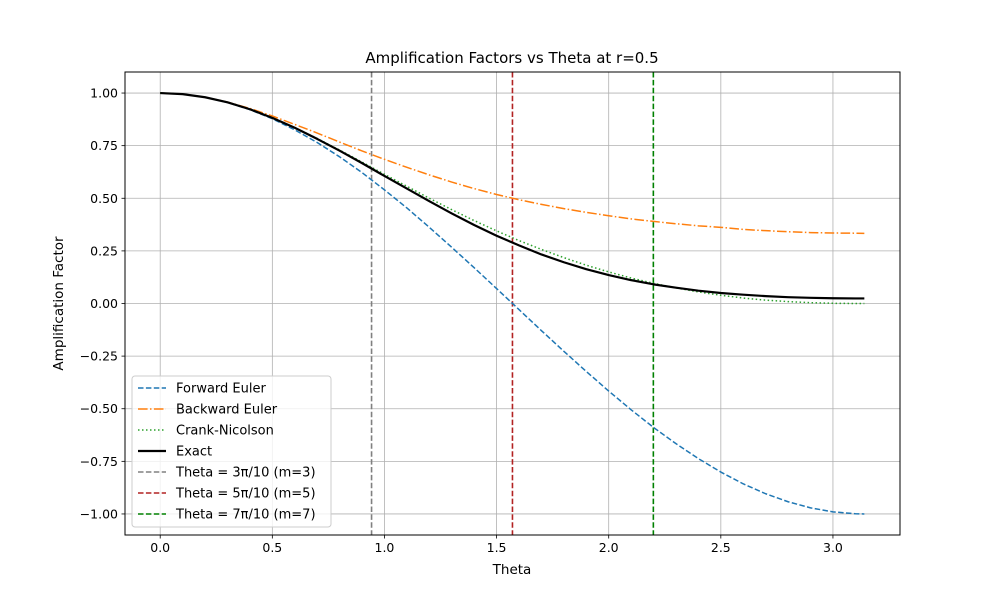 The image size is (1000, 600). Describe the element at coordinates (227, 410) in the screenshot. I see `legend-label: Backward Euler` at that location.